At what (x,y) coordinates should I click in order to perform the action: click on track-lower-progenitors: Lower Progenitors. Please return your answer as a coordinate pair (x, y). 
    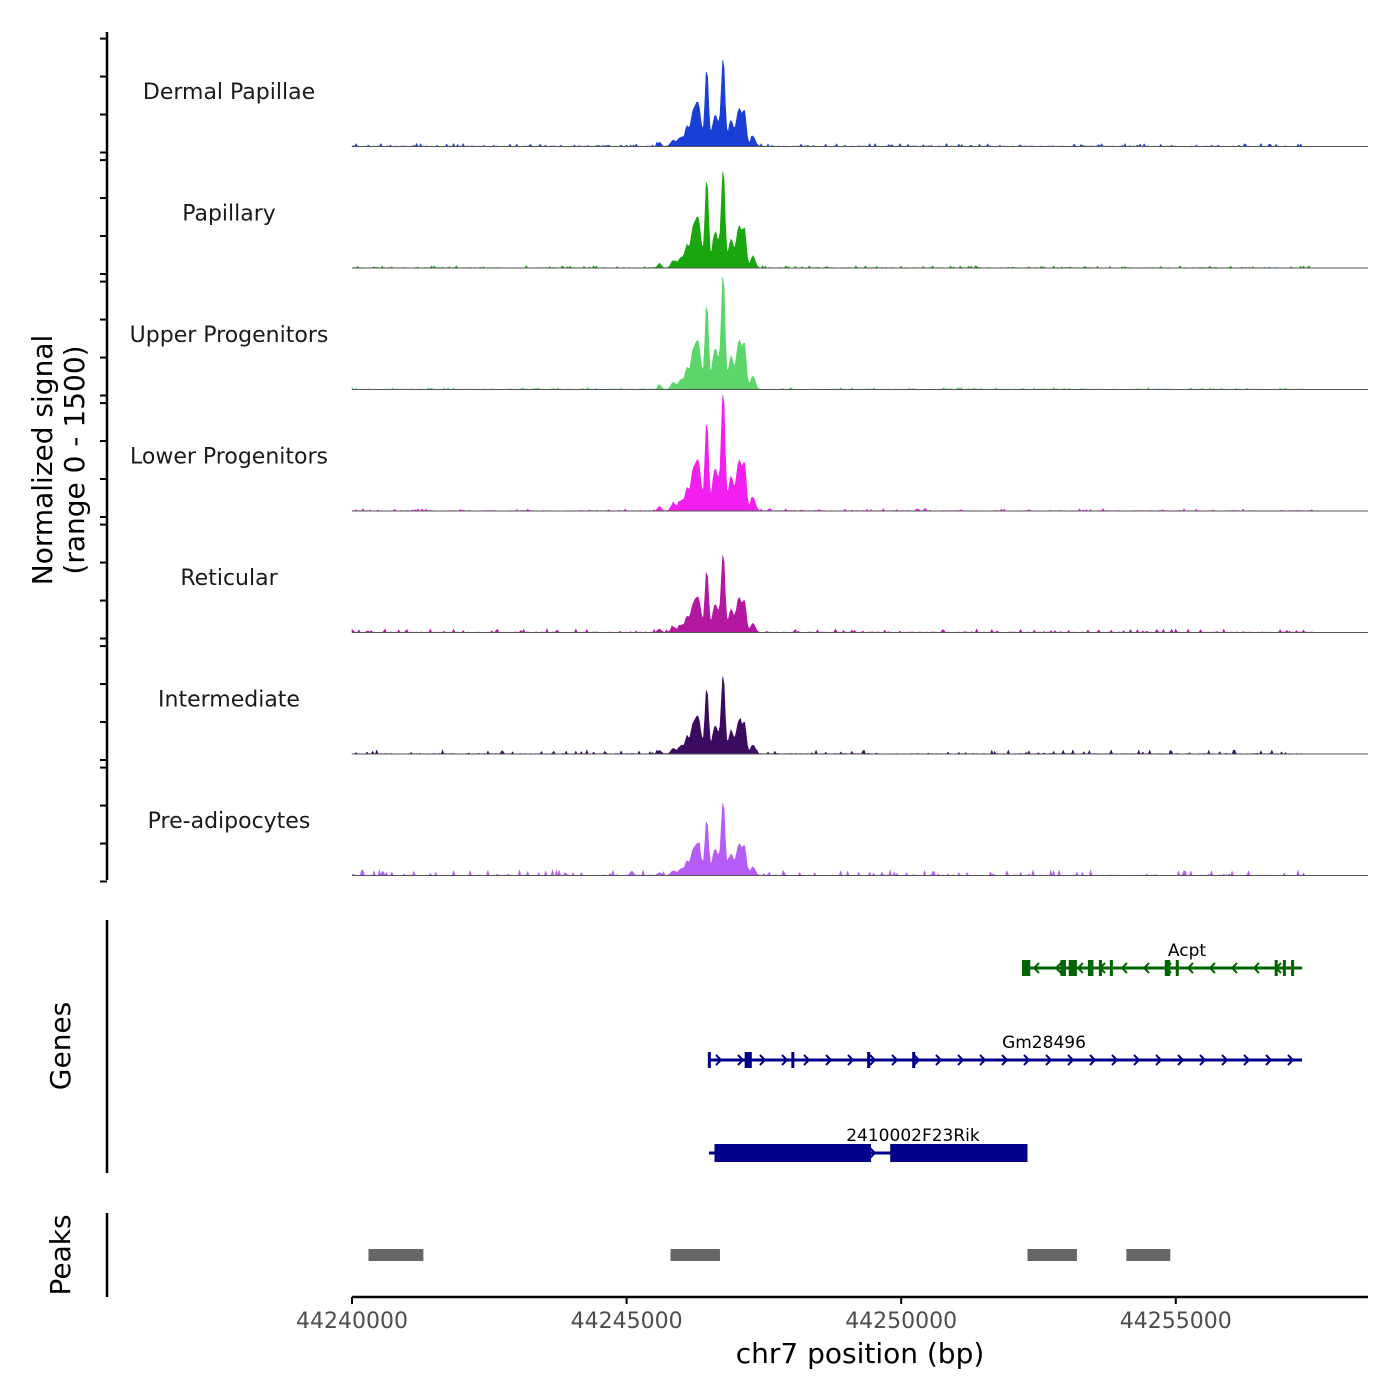
    Looking at the image, I should click on (749, 453).